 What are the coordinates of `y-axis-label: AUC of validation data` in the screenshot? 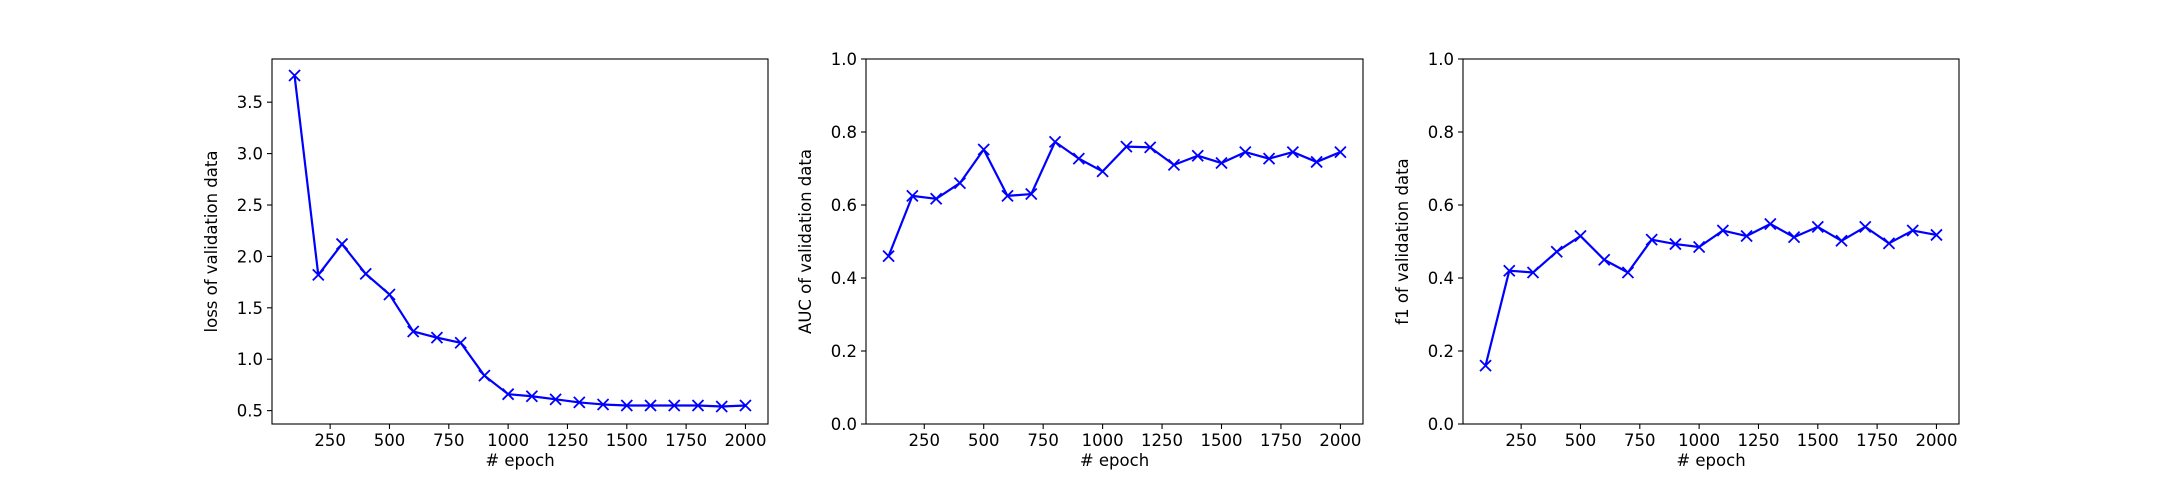 It's located at (805, 241).